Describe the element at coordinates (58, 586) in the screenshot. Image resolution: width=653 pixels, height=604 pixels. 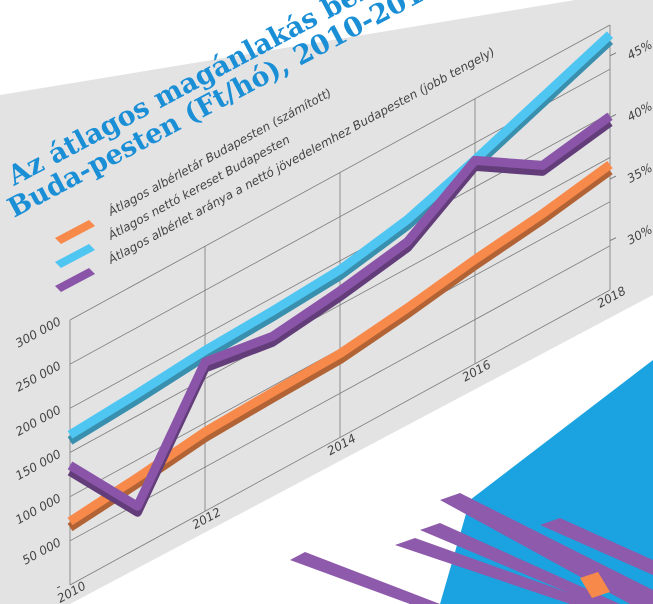
I see `y-tick-label: -` at that location.